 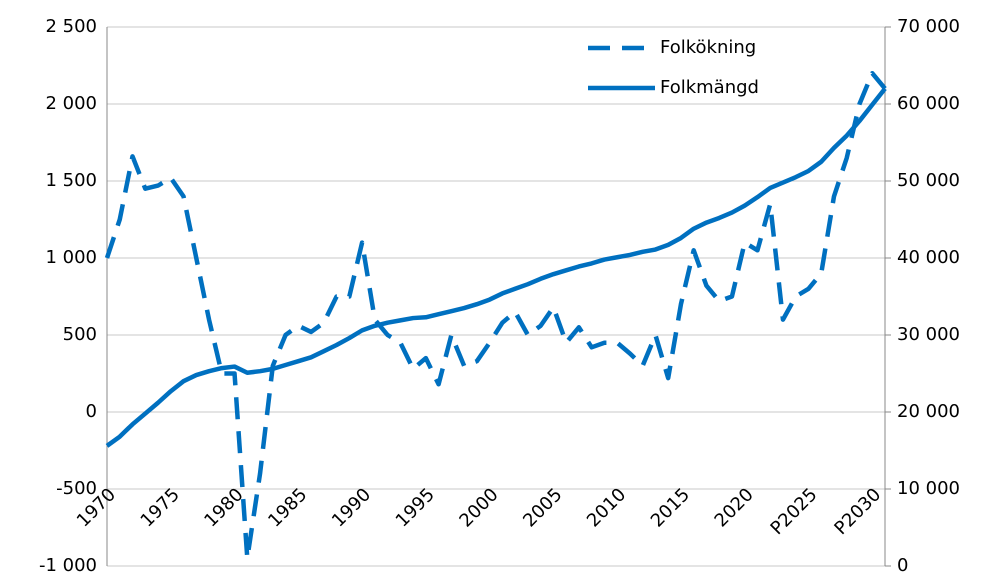 What do you see at coordinates (223, 507) in the screenshot?
I see `x-tick-label: 1980` at bounding box center [223, 507].